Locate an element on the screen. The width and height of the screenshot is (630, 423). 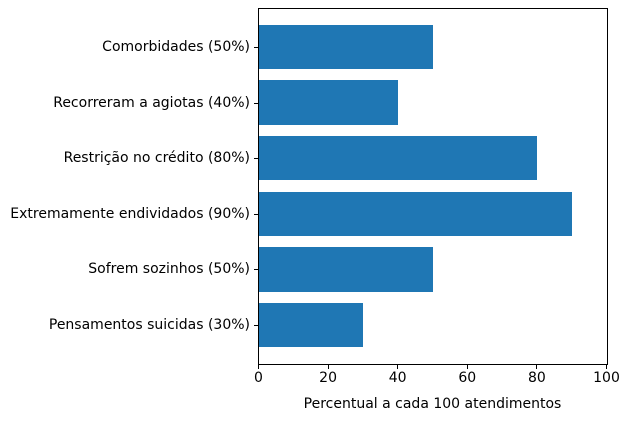
x-tick-label: 80 is located at coordinates (536, 378).